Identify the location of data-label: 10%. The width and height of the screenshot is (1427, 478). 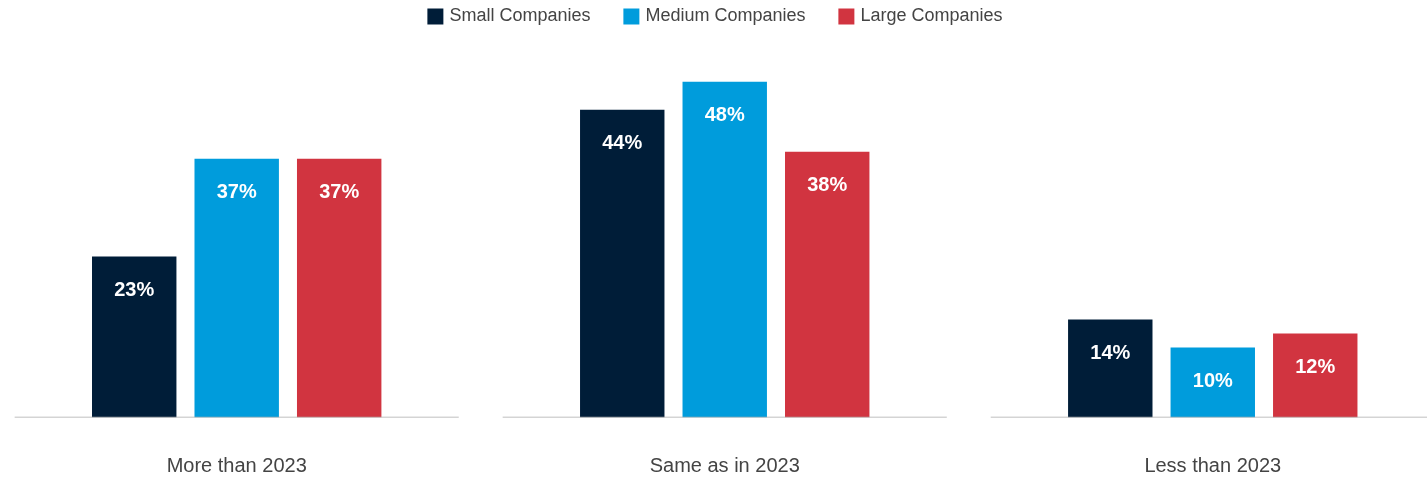
(1212, 379).